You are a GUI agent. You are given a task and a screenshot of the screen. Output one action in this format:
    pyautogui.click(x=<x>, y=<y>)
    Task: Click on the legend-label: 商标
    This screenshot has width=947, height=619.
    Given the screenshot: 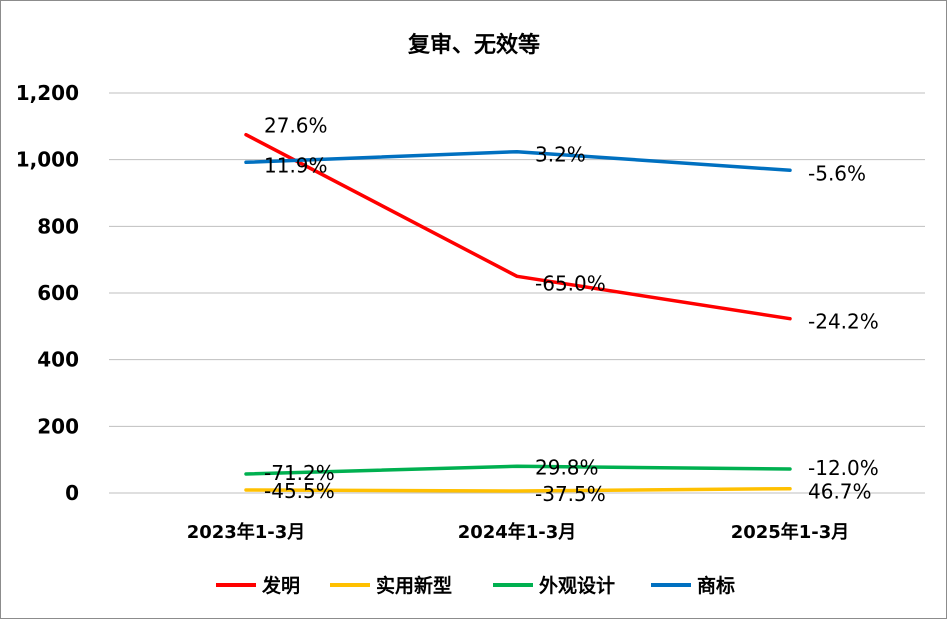 What is the action you would take?
    pyautogui.click(x=716, y=585)
    